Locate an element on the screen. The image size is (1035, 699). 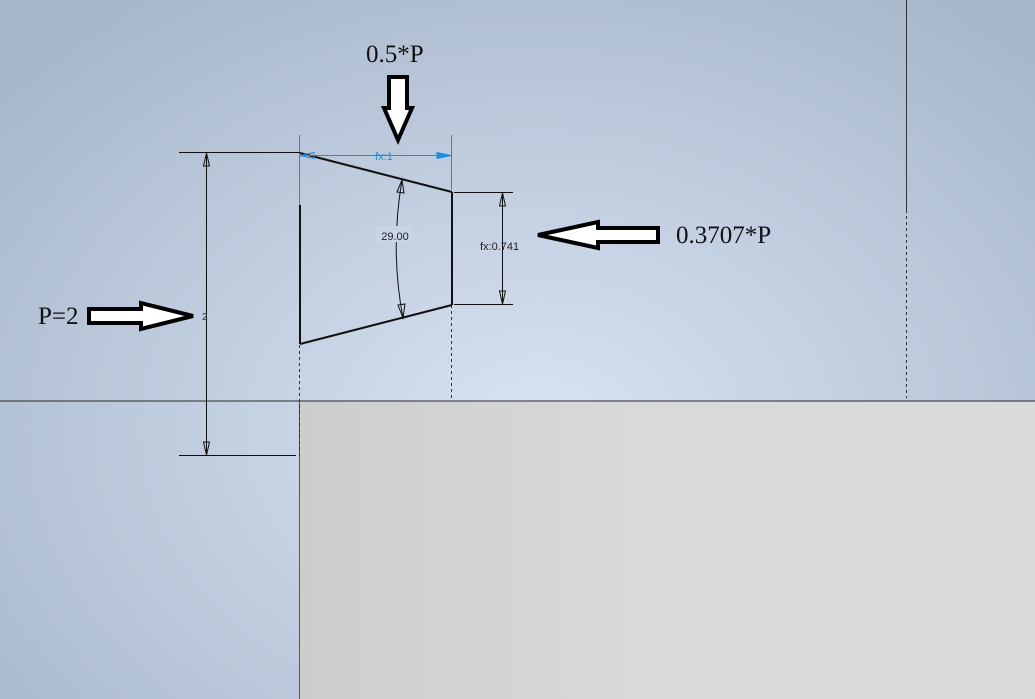
top-width-dimension is located at coordinates (375, 170).